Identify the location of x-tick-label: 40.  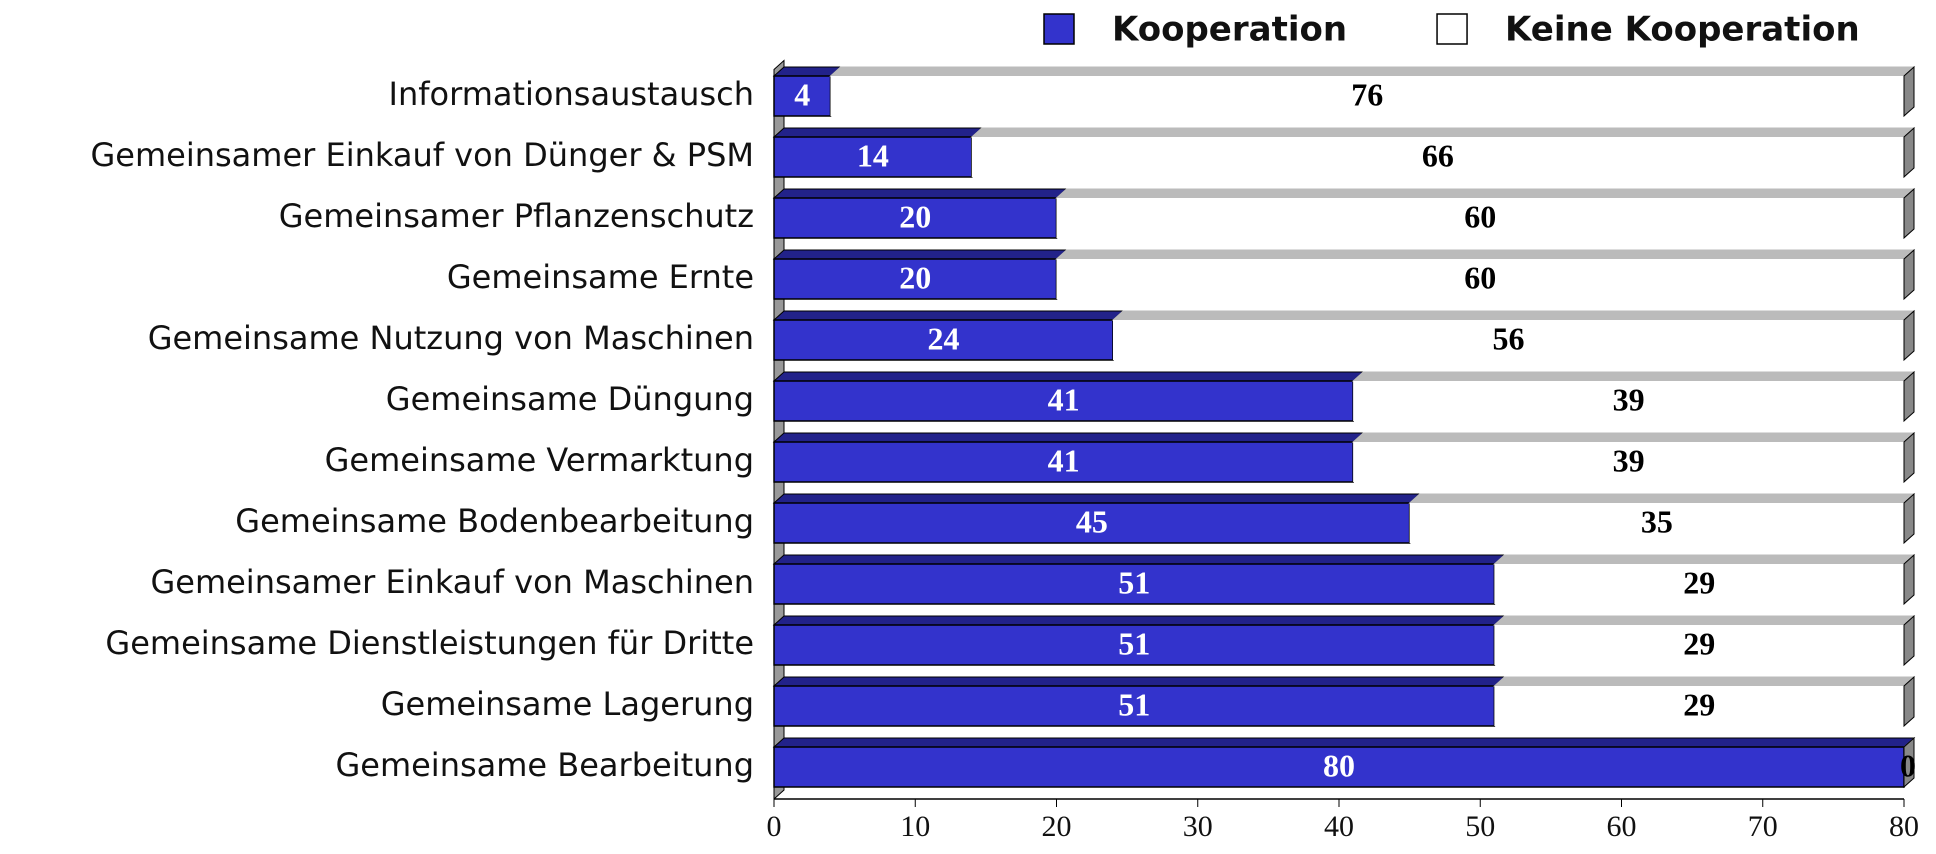
(1339, 826).